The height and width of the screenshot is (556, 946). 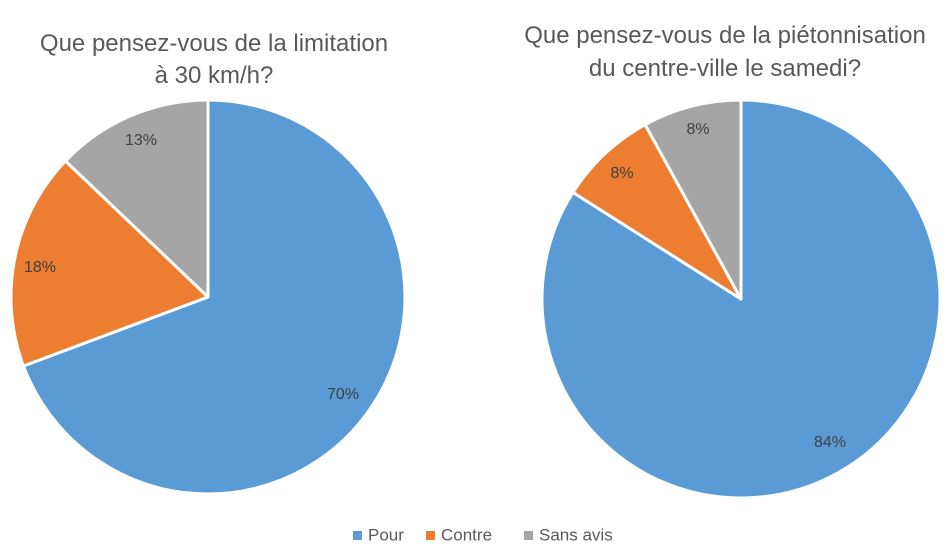 What do you see at coordinates (40, 267) in the screenshot?
I see `data-label-contre: 18%` at bounding box center [40, 267].